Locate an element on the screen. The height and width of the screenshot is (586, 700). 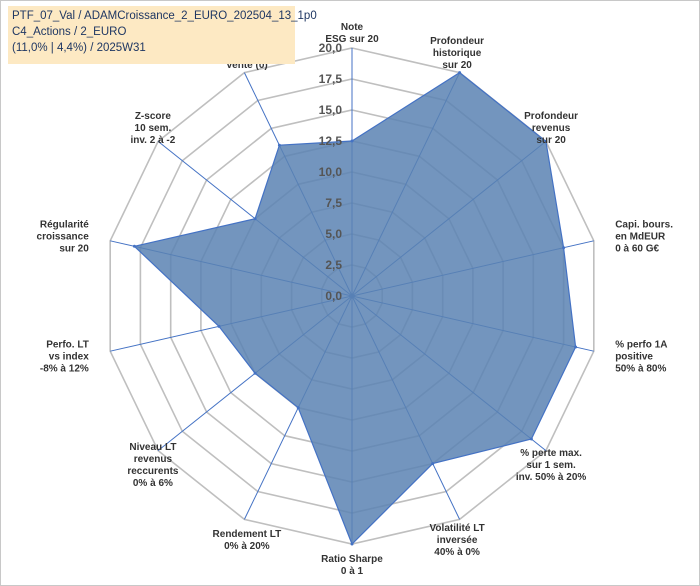
axis-label: historique is located at coordinates (457, 53).